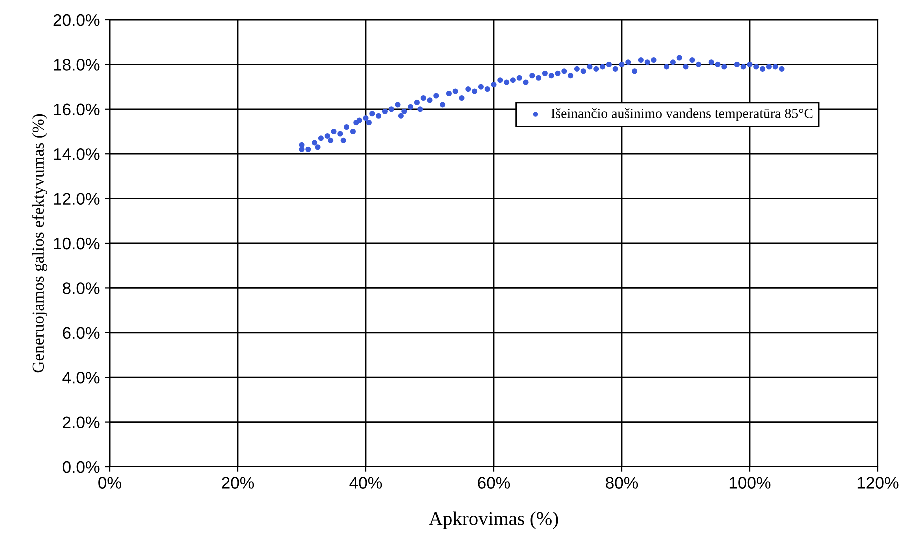 The height and width of the screenshot is (545, 906). Describe the element at coordinates (77, 65) in the screenshot. I see `y-tick-label: 18.0%` at that location.